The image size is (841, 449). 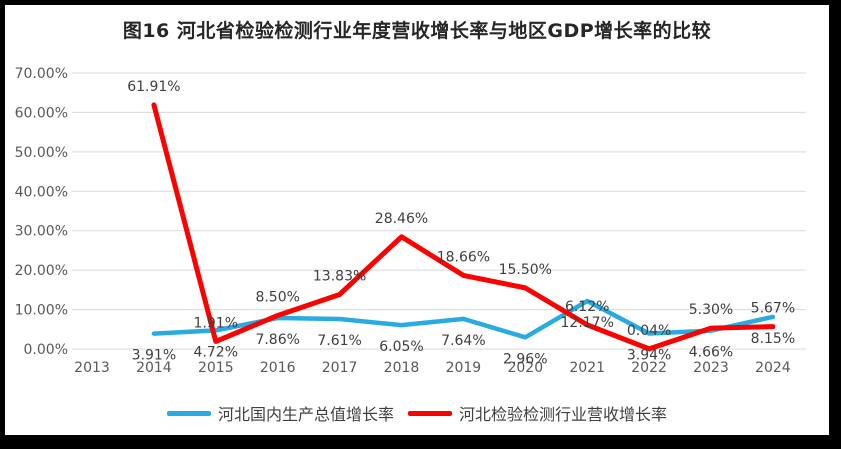 I want to click on legend-item-revenue: 河北检验检测行业营收增长率, so click(x=537, y=413).